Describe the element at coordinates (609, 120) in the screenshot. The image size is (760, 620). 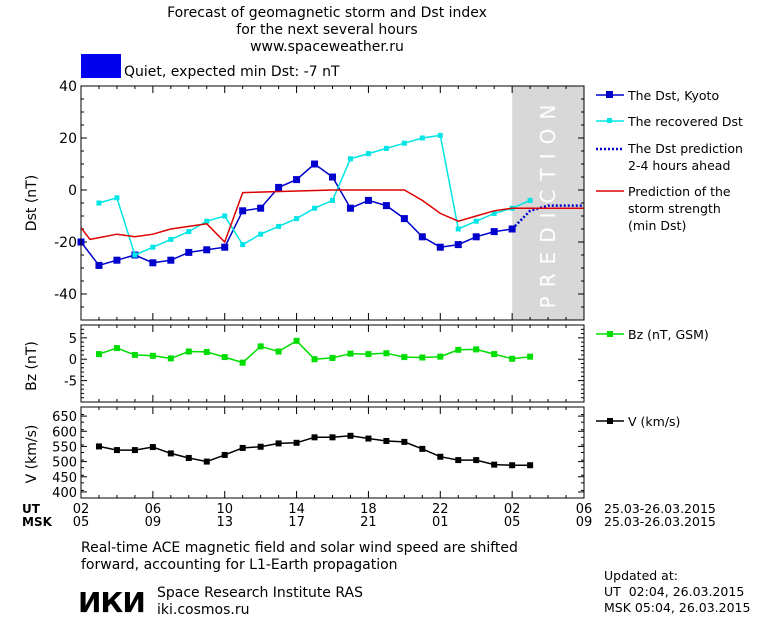
I see `legend-recovered-marker` at that location.